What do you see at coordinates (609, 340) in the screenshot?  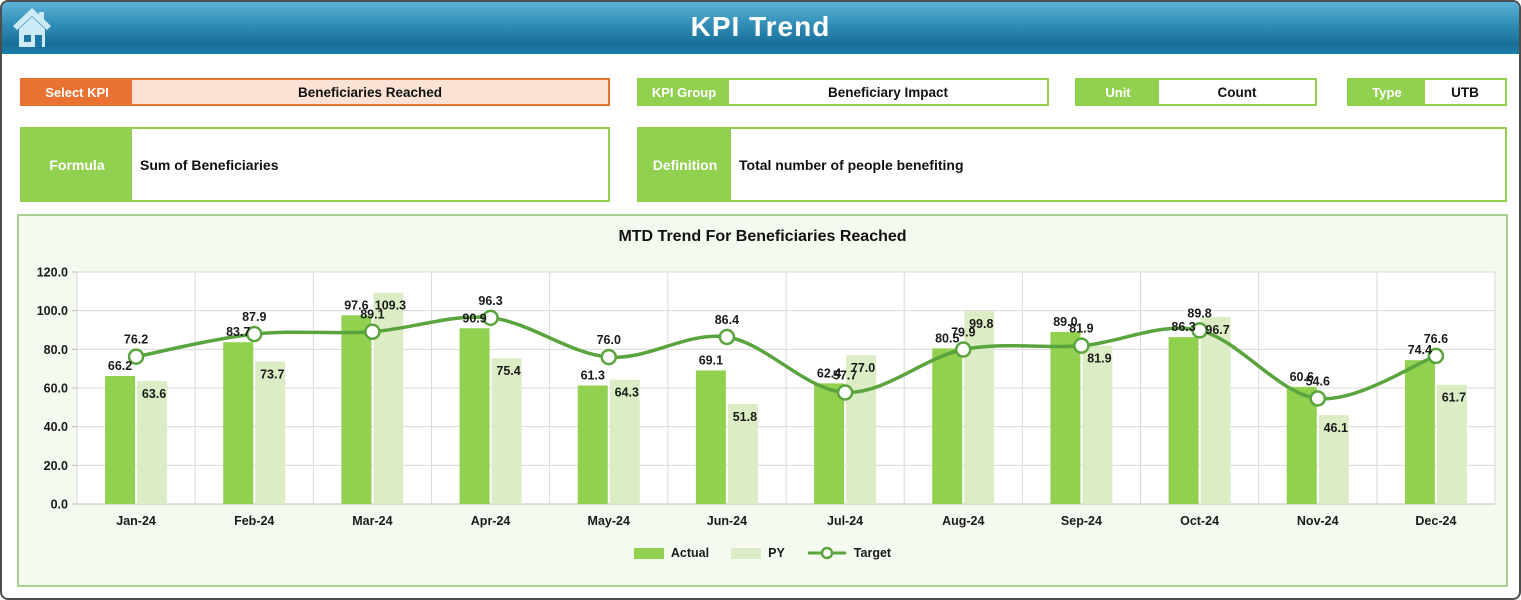 I see `target-data-label: 76.0` at bounding box center [609, 340].